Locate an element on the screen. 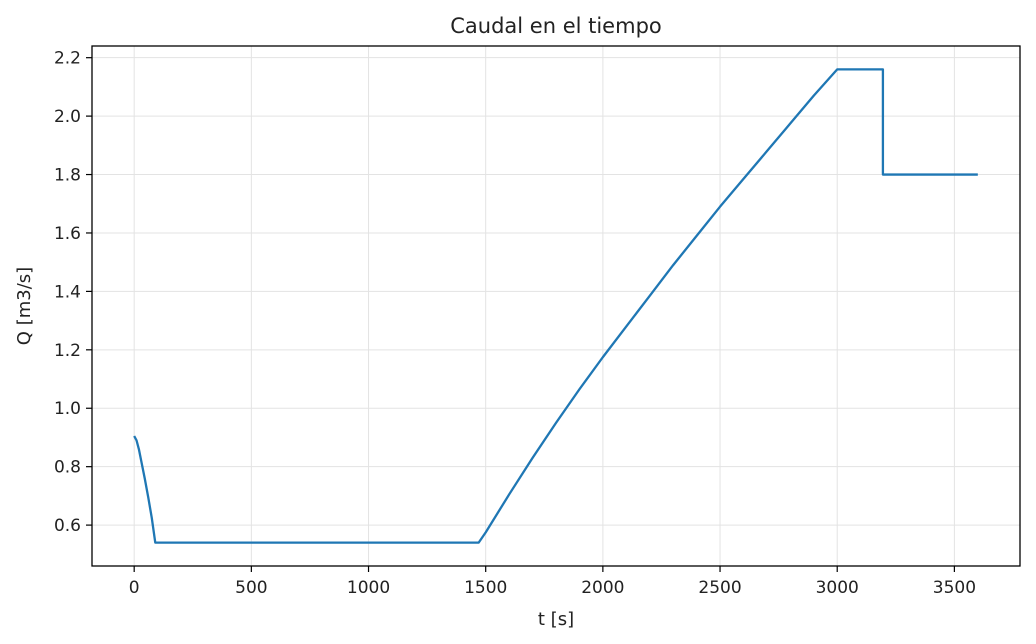 This screenshot has width=1036, height=644. x-axis-title: t [s] is located at coordinates (556, 619).